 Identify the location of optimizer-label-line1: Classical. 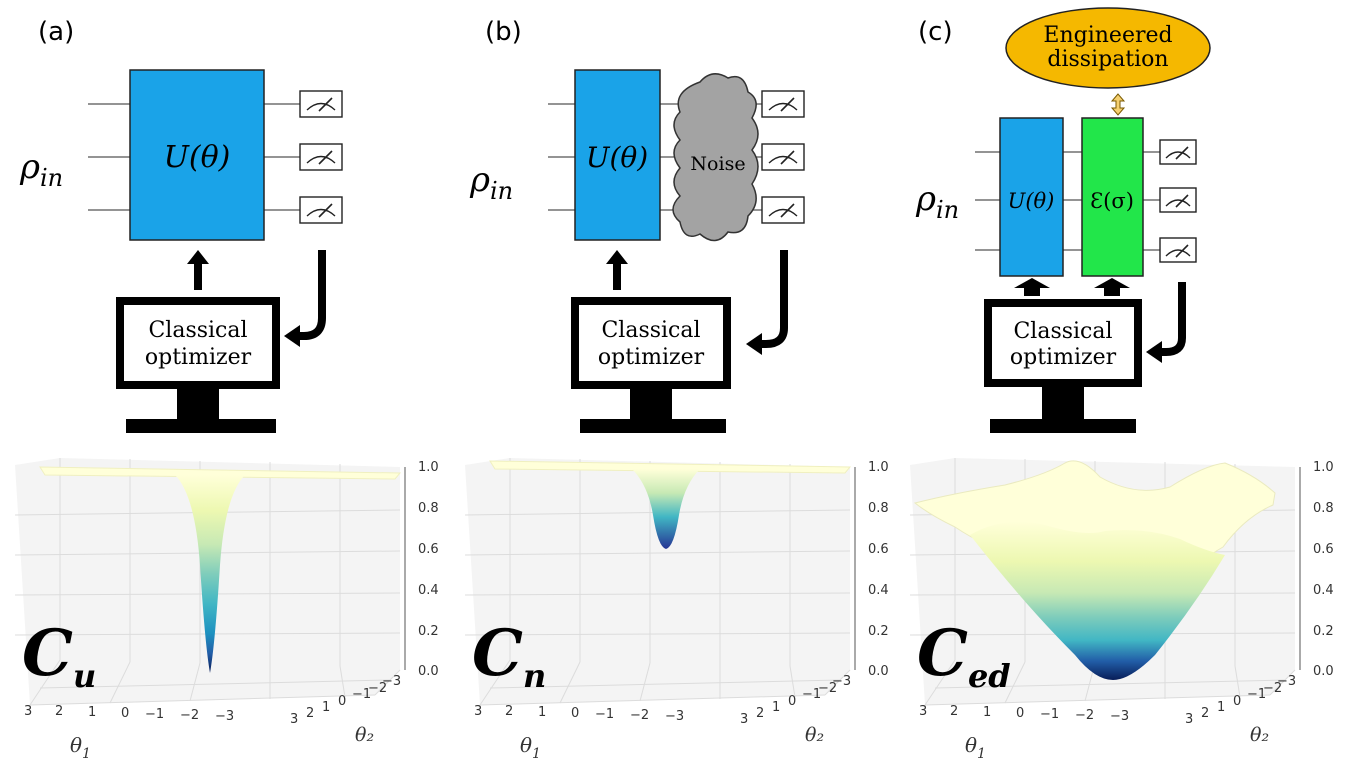
(197, 330).